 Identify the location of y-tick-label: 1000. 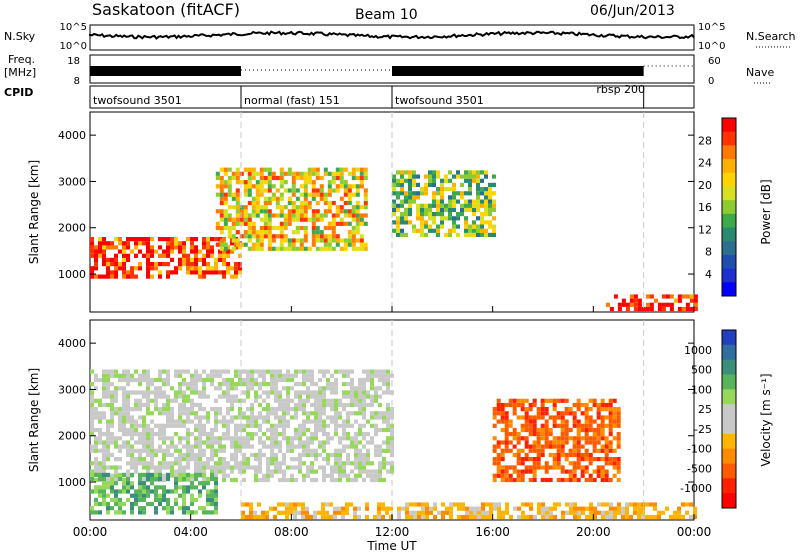
(72, 274).